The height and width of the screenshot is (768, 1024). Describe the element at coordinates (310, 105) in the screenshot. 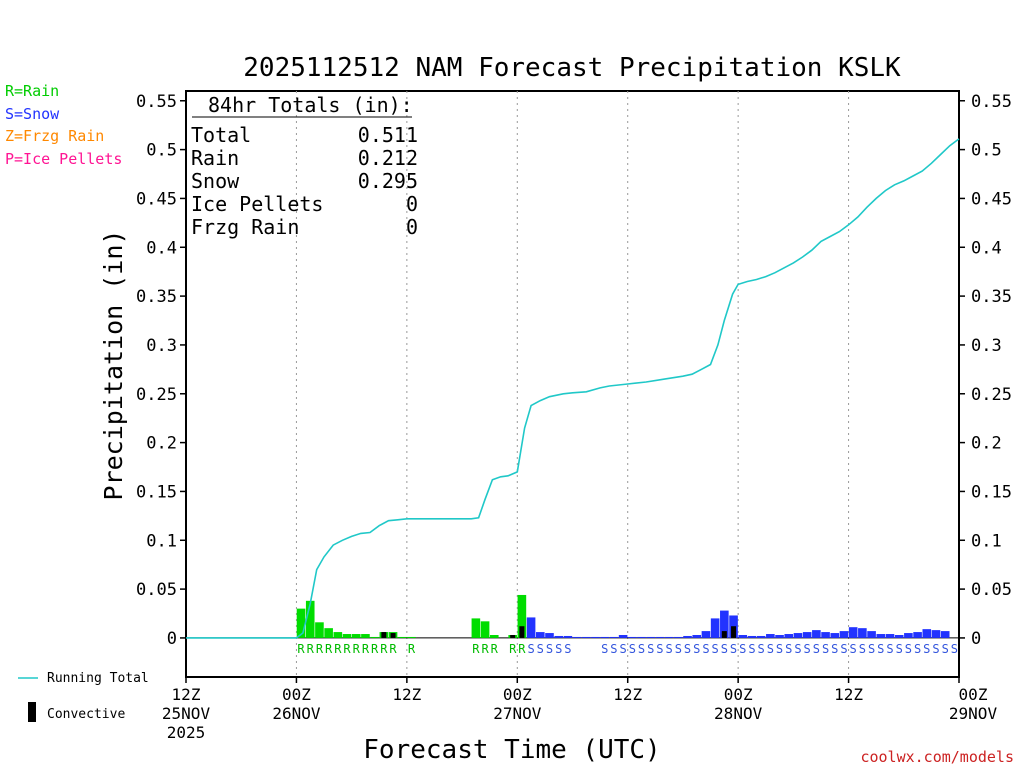

I see `totals-heading: 84hr Totals (in):` at that location.